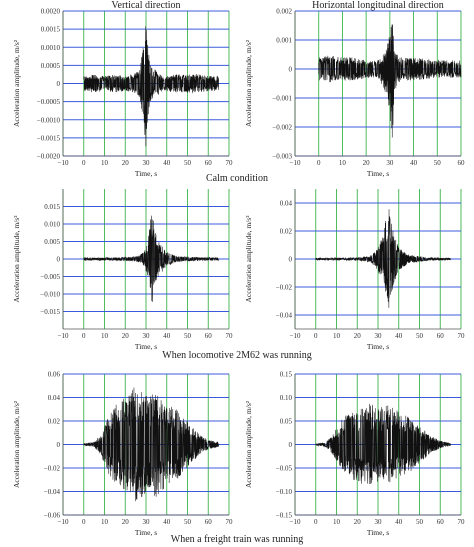 Image resolution: width=474 pixels, height=547 pixels. Describe the element at coordinates (284, 516) in the screenshot. I see `y-tick-label: −0.15` at that location.